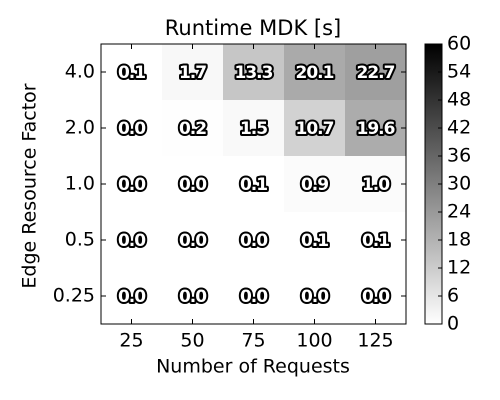 Image resolution: width=500 pixels, height=400 pixels. Describe the element at coordinates (80, 240) in the screenshot. I see `y-tick-label: 0.5` at that location.